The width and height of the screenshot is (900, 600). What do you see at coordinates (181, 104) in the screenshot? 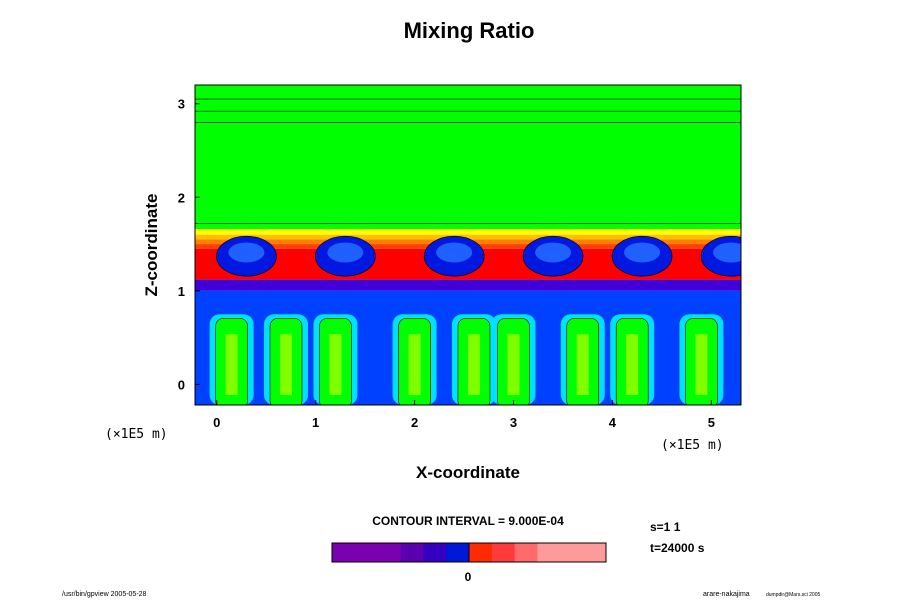
I see `y-tick-label: 3` at bounding box center [181, 104].